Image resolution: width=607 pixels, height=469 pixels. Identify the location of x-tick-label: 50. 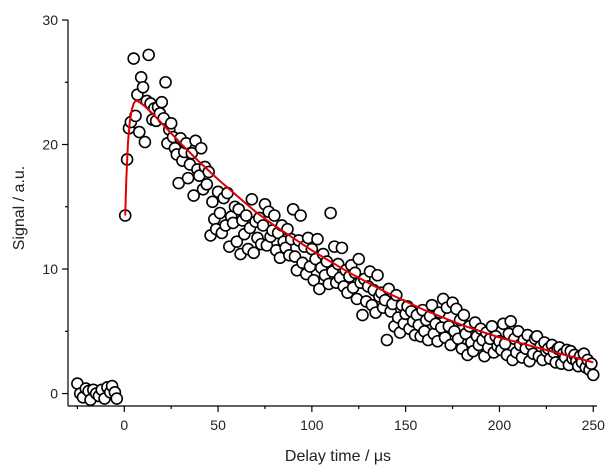
(218, 425).